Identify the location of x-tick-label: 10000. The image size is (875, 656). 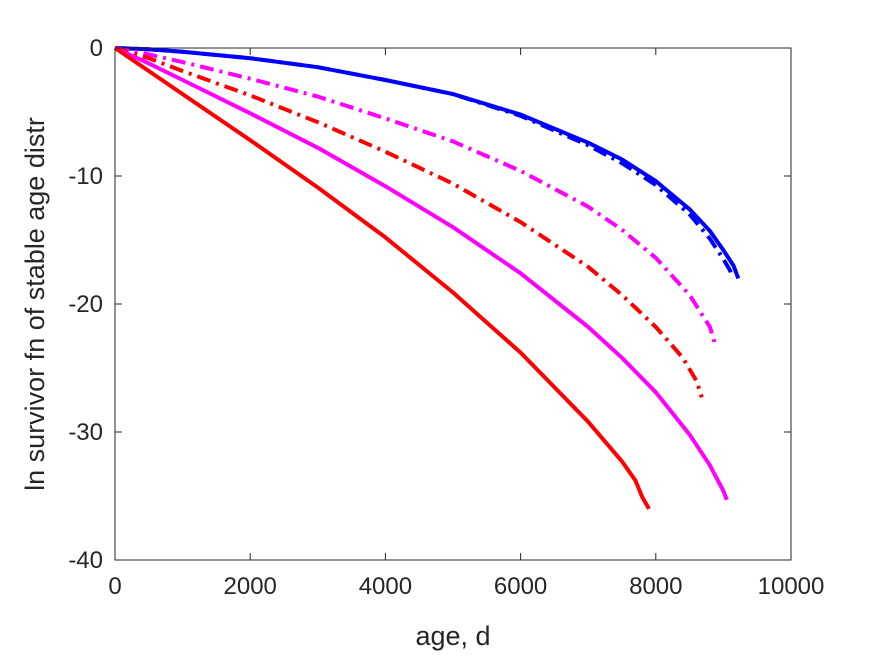
(791, 586).